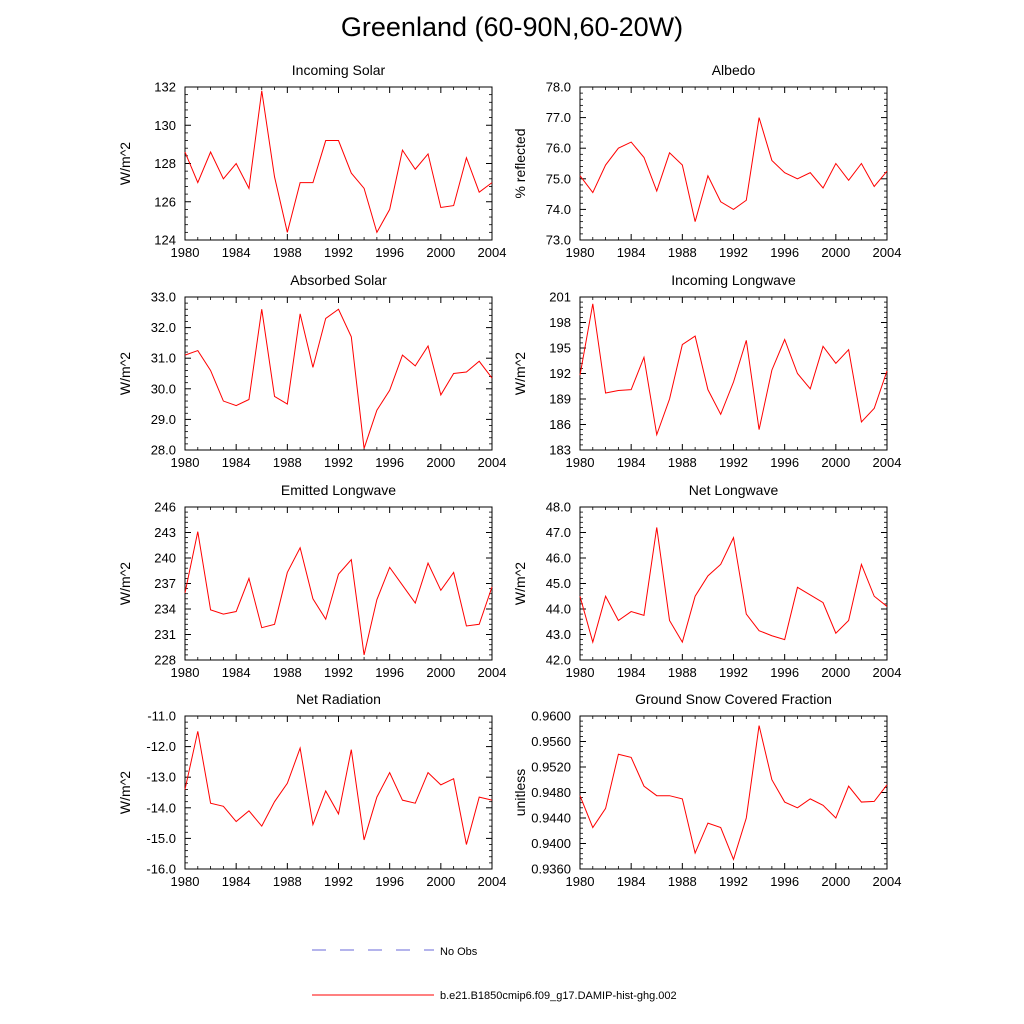 The image size is (1024, 1024). What do you see at coordinates (165, 583) in the screenshot?
I see `y-tick-label: 237` at bounding box center [165, 583].